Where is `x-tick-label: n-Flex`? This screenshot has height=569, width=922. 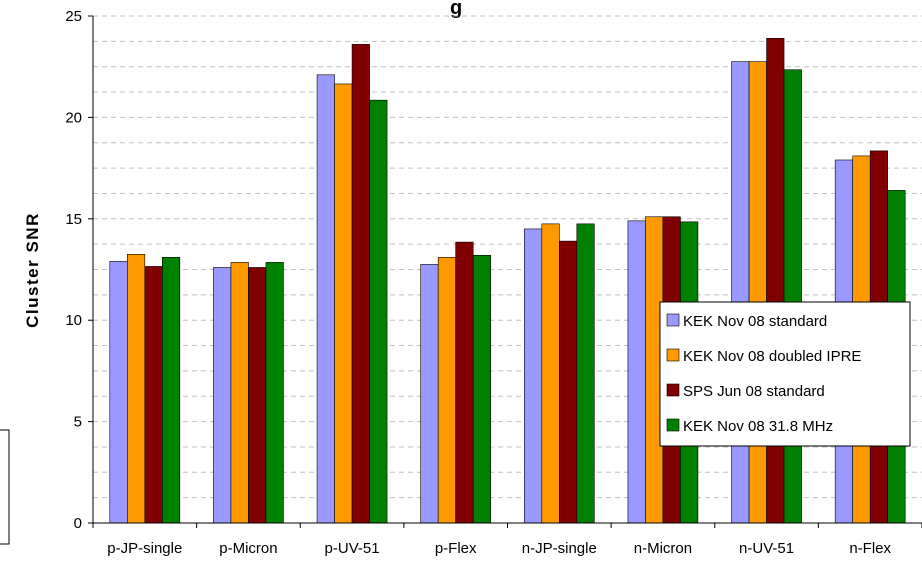 x-tick-label: n-Flex is located at coordinates (870, 548).